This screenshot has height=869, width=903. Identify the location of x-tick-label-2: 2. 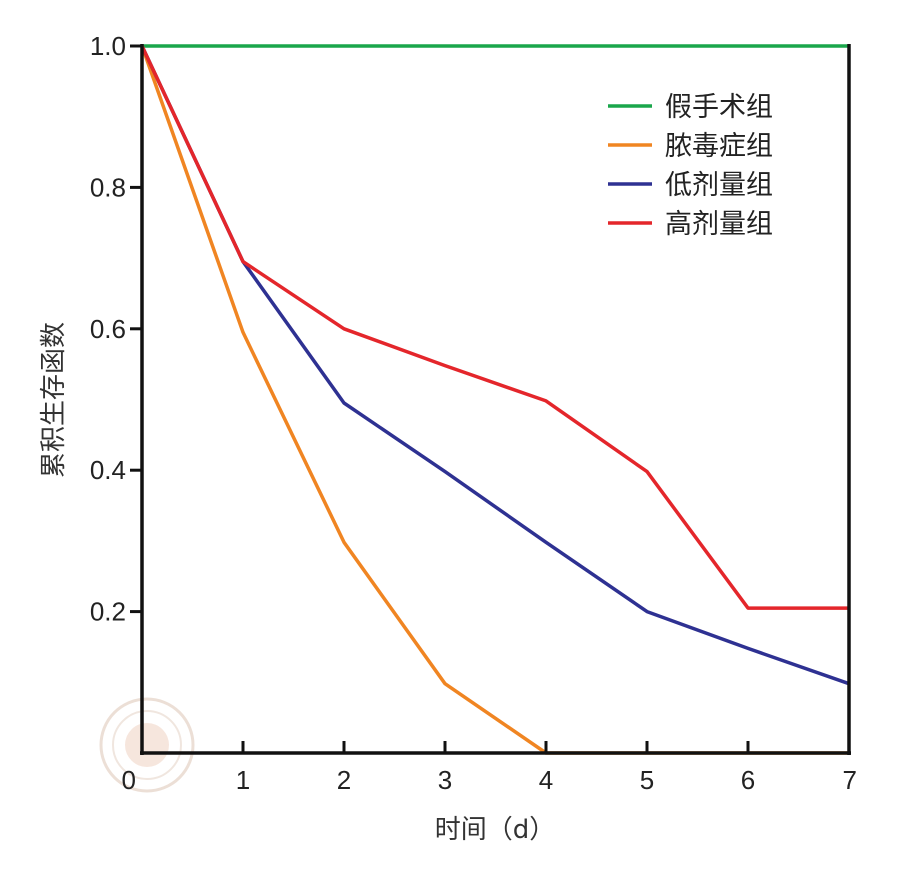
(344, 780).